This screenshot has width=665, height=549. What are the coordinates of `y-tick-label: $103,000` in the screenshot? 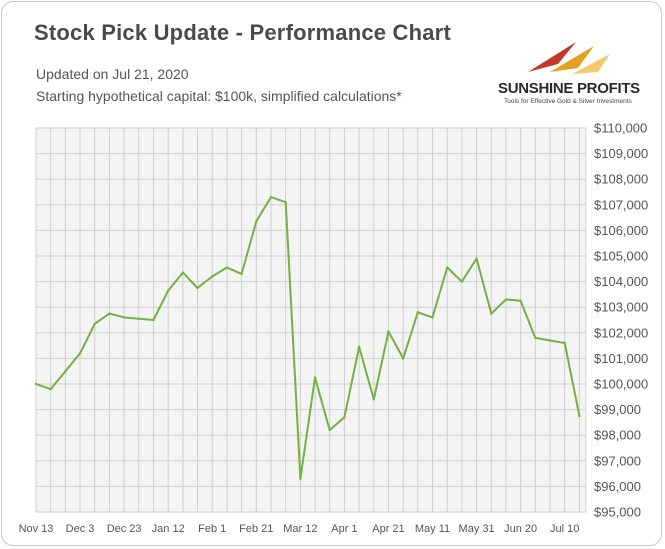 It's located at (621, 307).